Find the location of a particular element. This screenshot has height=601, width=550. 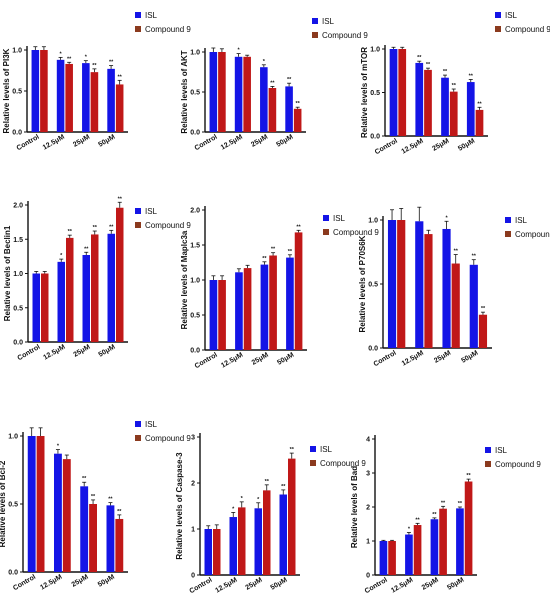

y-tick-label: 3 is located at coordinates (368, 474).